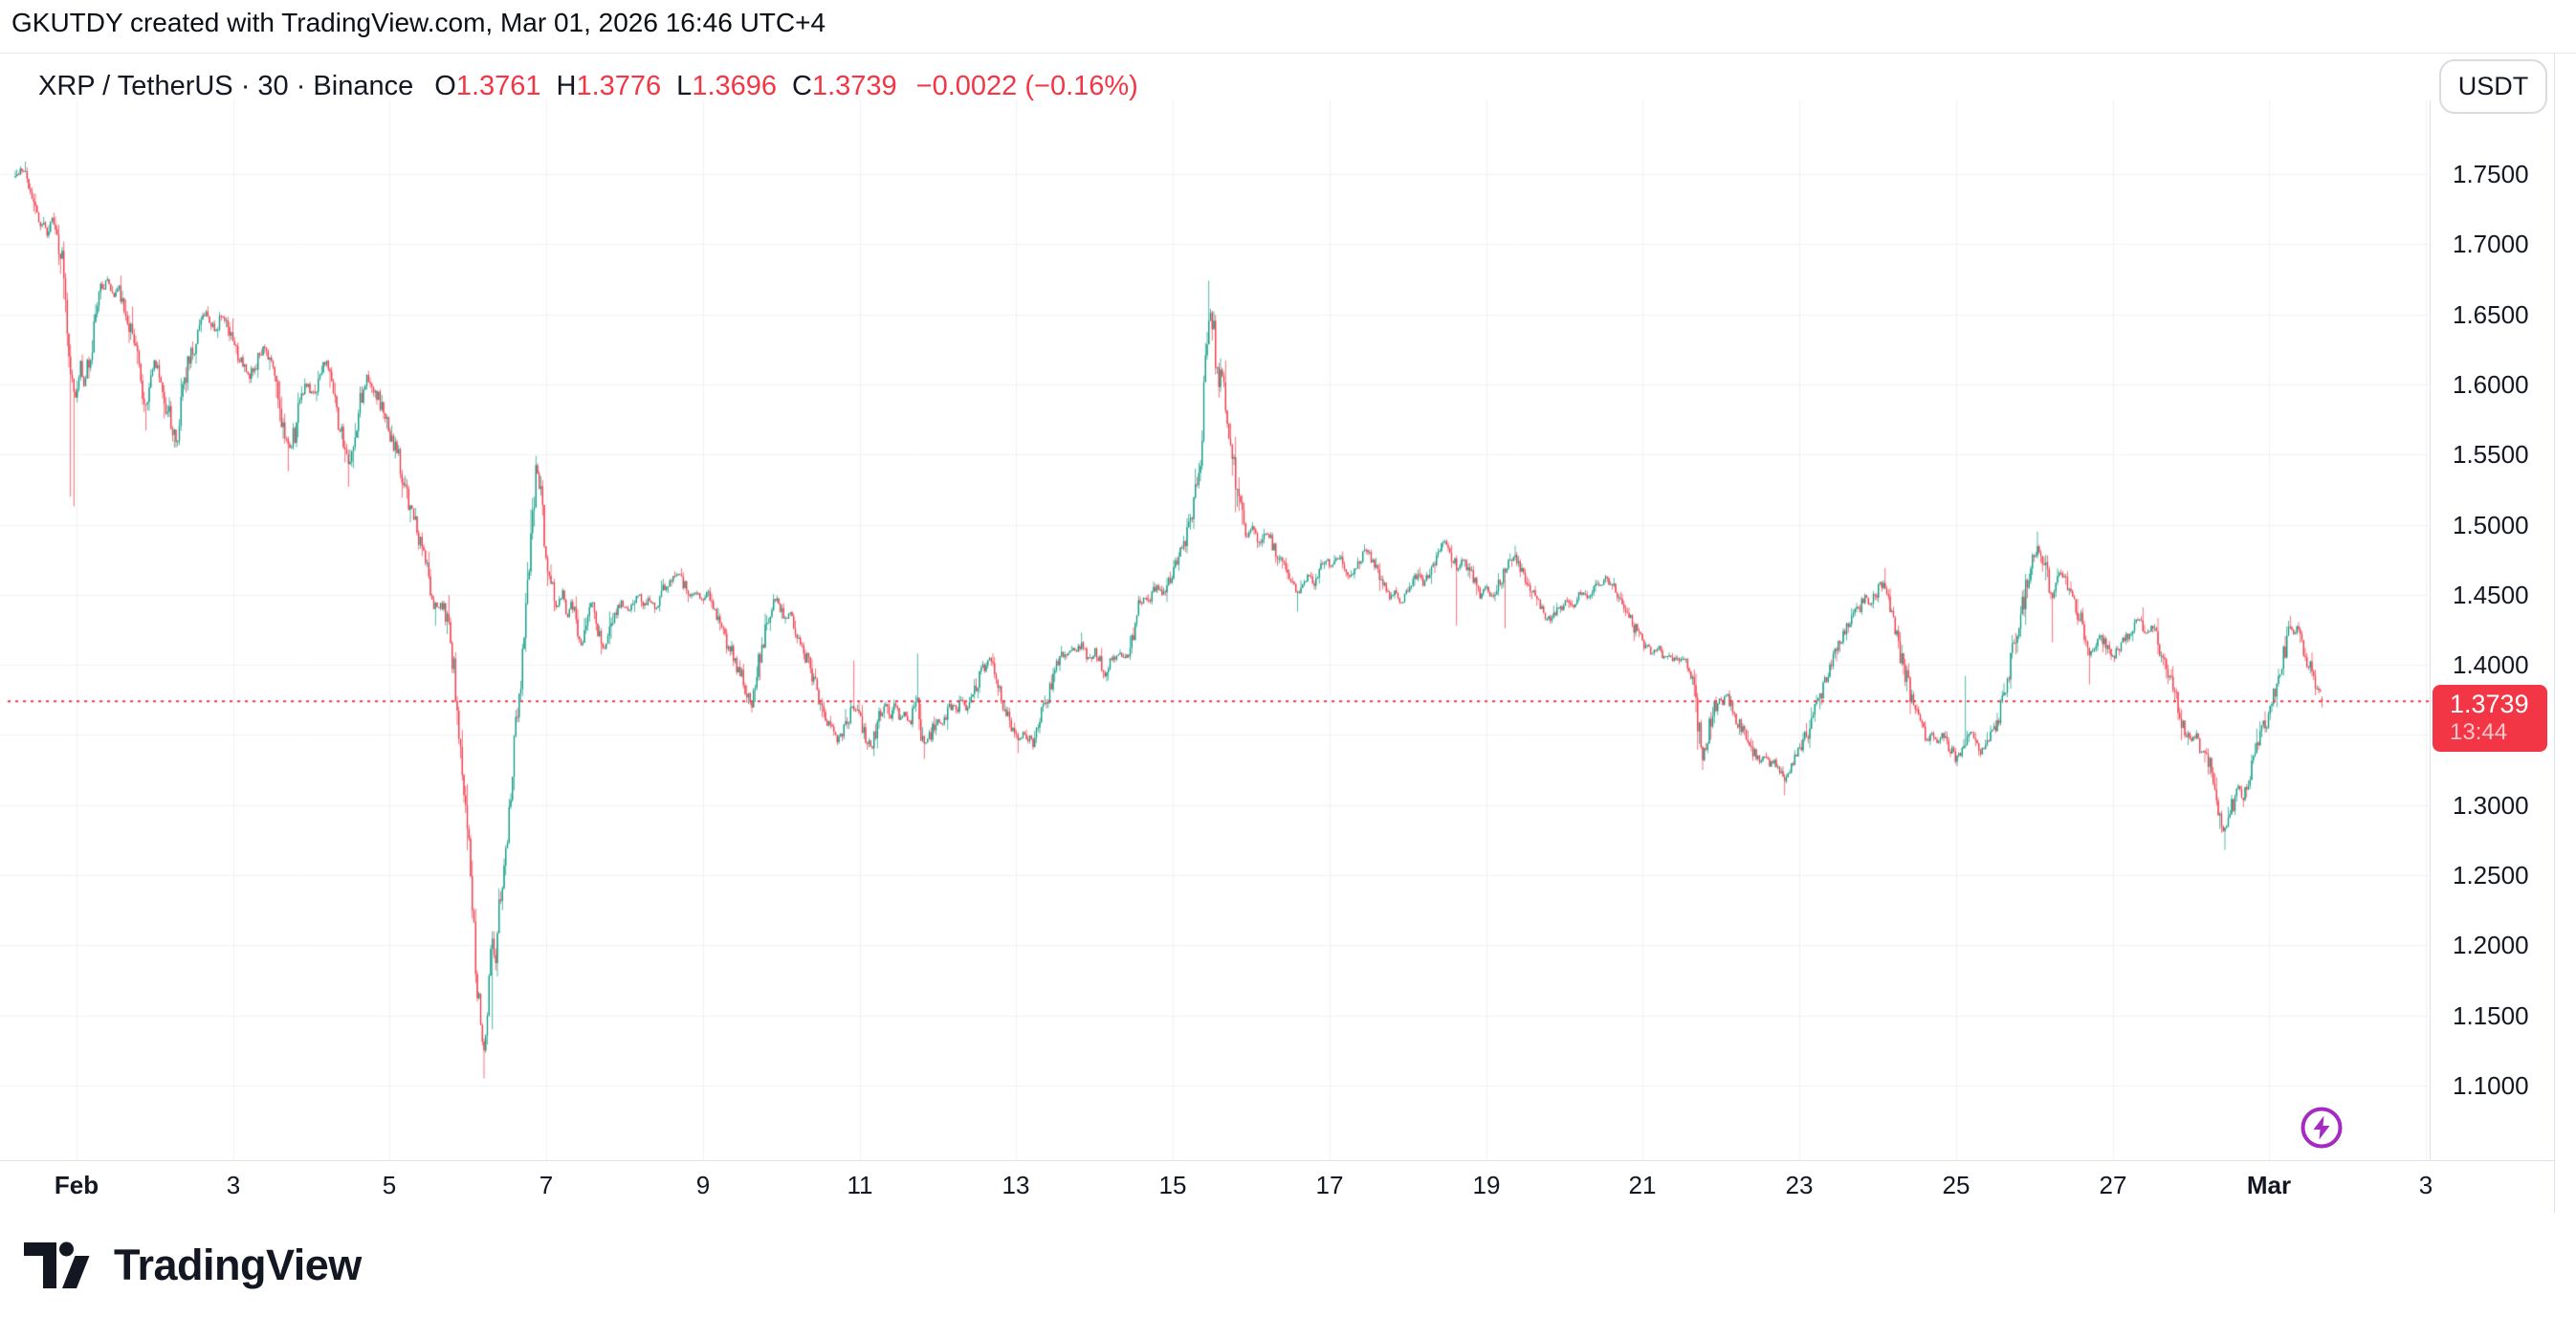  What do you see at coordinates (703, 1185) in the screenshot?
I see `time-tick-label: 9` at bounding box center [703, 1185].